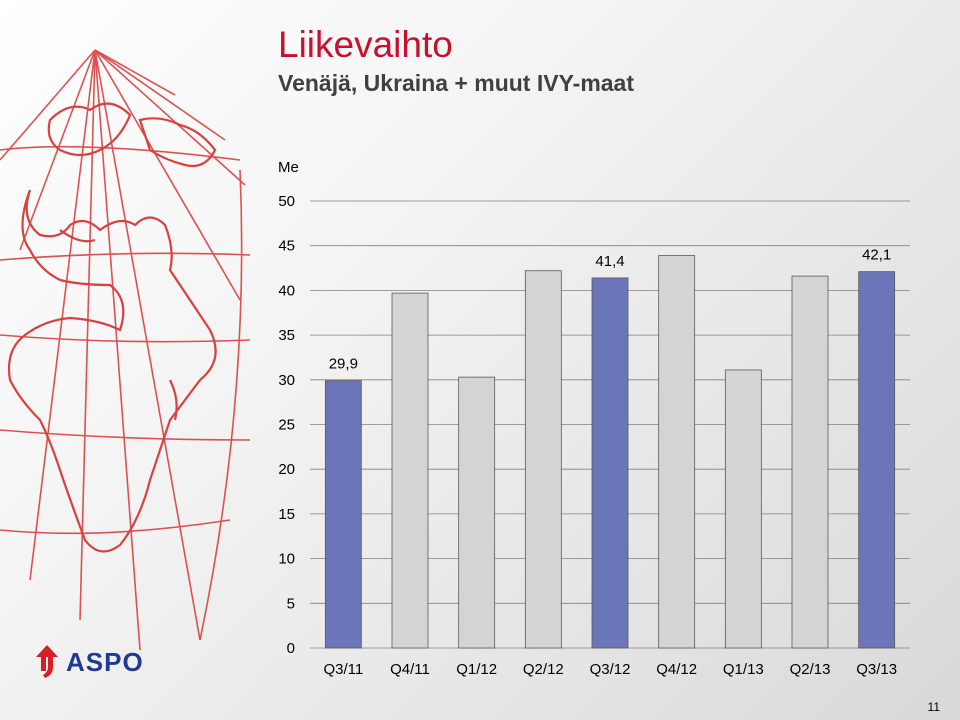 Image resolution: width=960 pixels, height=720 pixels. What do you see at coordinates (288, 167) in the screenshot?
I see `y-axis-unit-label: Me` at bounding box center [288, 167].